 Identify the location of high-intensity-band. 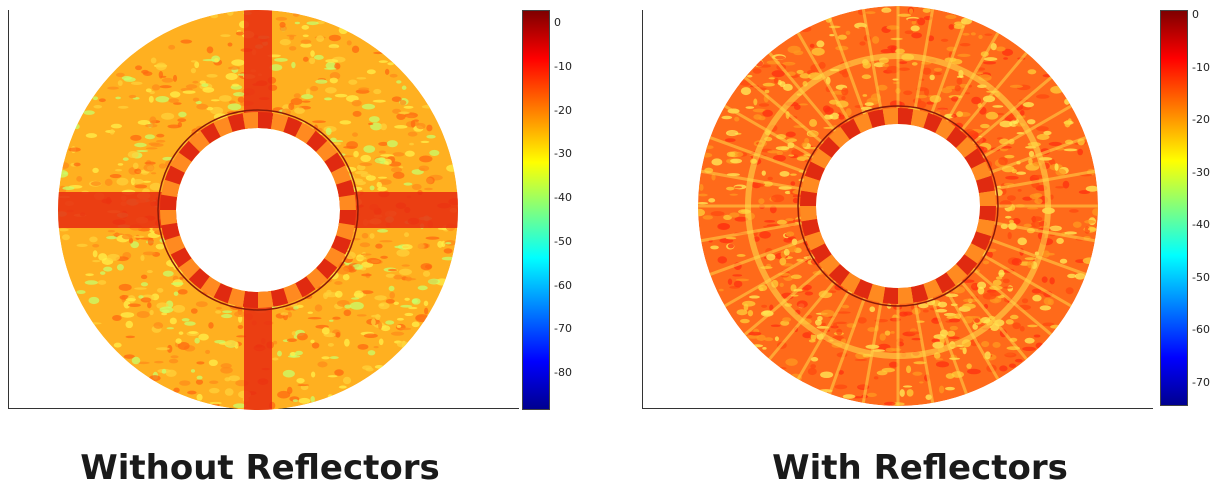
(258, 210).